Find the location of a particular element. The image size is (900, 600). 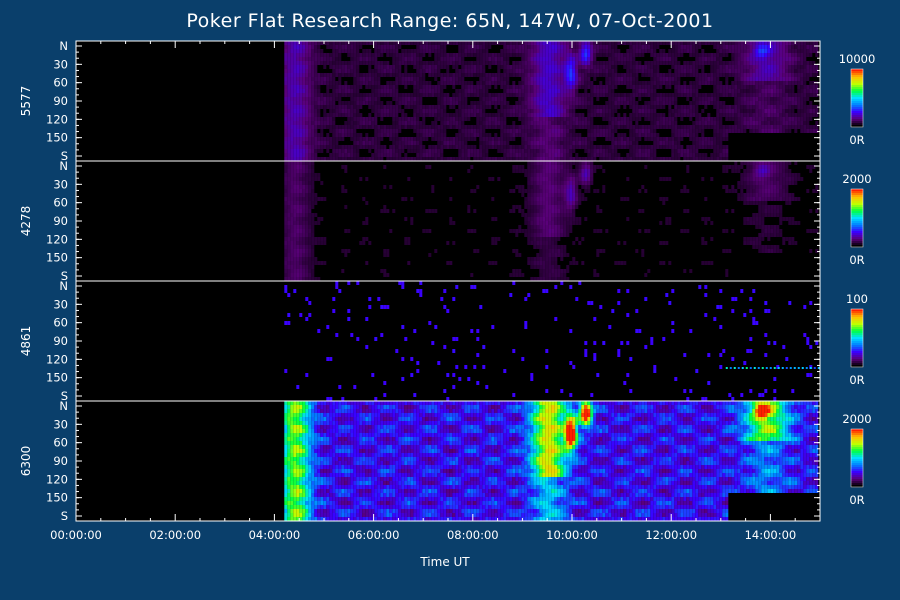

x-tick-label: 00:00:00 is located at coordinates (76, 535).